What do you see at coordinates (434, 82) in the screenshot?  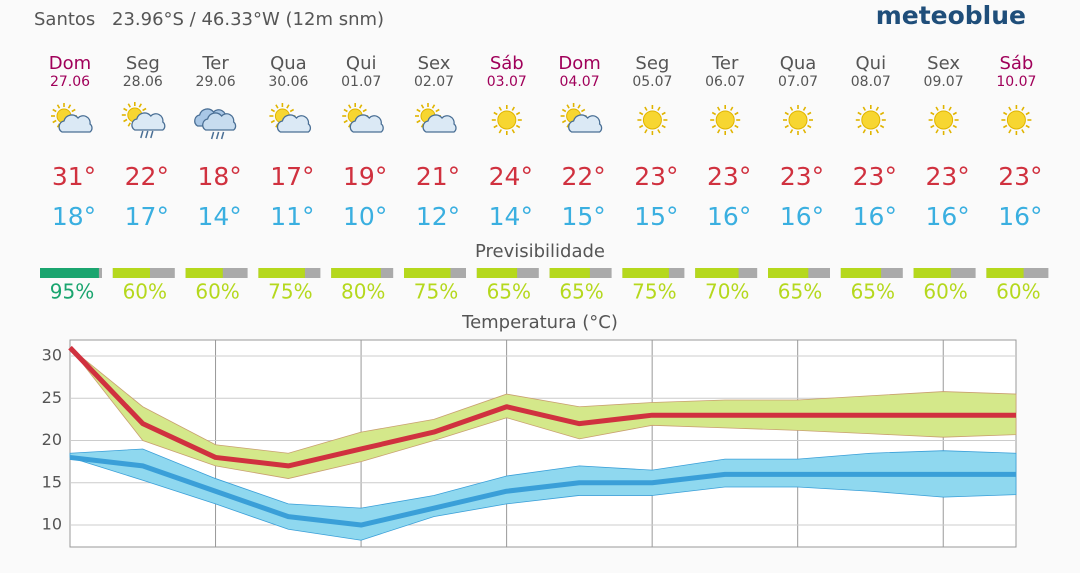 I see `day-date: 02.07` at bounding box center [434, 82].